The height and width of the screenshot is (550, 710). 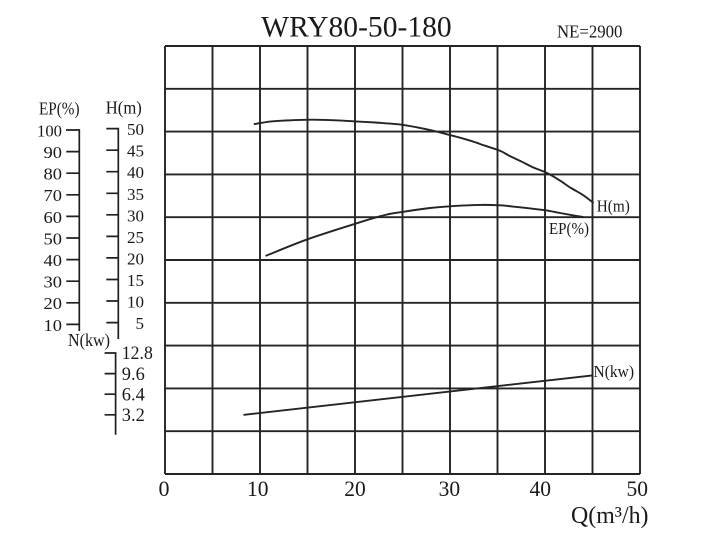 What do you see at coordinates (610, 515) in the screenshot?
I see `svg-text: Q(m³/h)` at bounding box center [610, 515].